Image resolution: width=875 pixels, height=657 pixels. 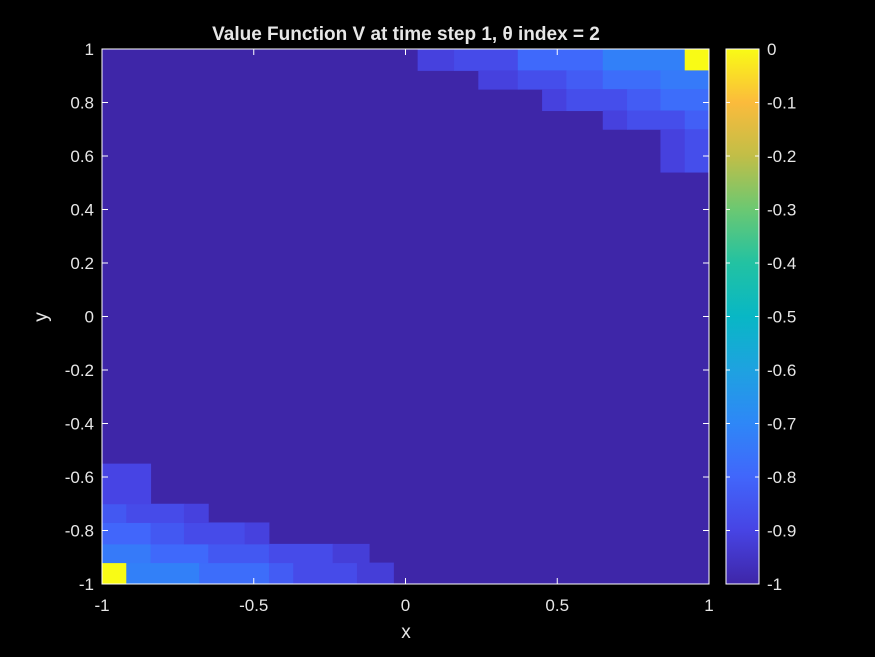 What do you see at coordinates (82, 103) in the screenshot?
I see `y-tick-label: 0.8` at bounding box center [82, 103].